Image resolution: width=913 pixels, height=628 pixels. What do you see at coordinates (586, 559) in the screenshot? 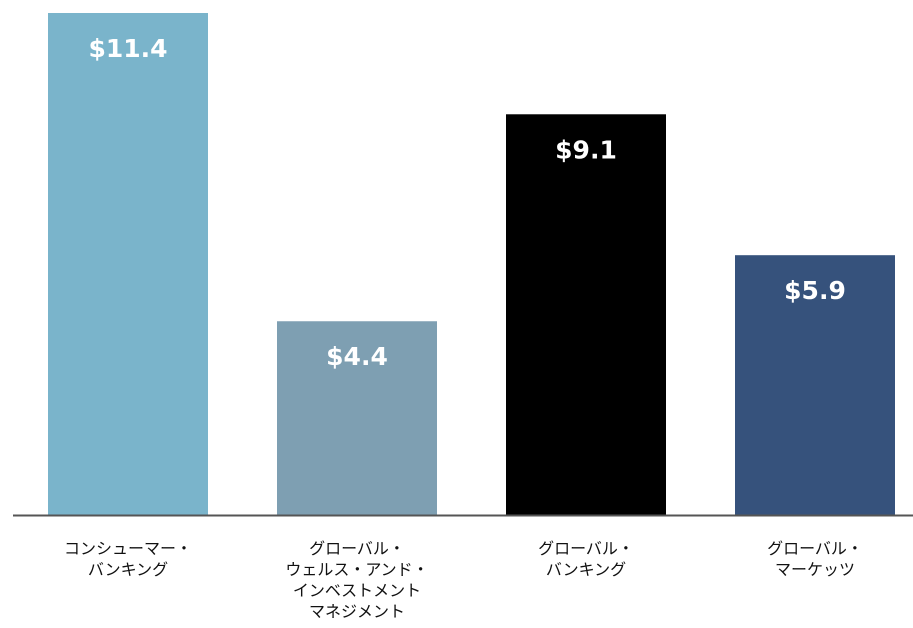
I see `category-label-3: グローバル・ バンキング` at bounding box center [586, 559].